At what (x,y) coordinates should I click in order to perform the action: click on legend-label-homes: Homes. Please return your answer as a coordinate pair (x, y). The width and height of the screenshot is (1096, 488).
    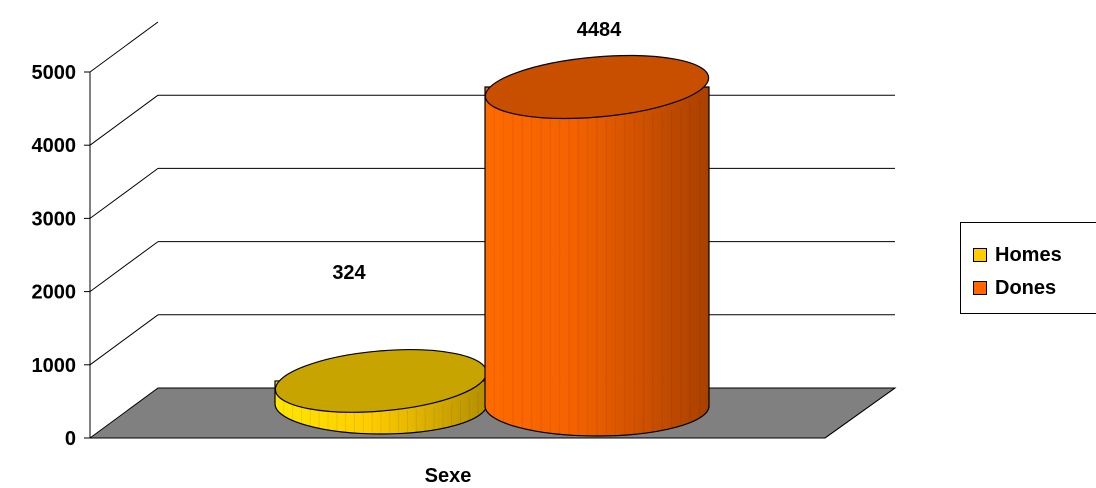
    Looking at the image, I should click on (1028, 254).